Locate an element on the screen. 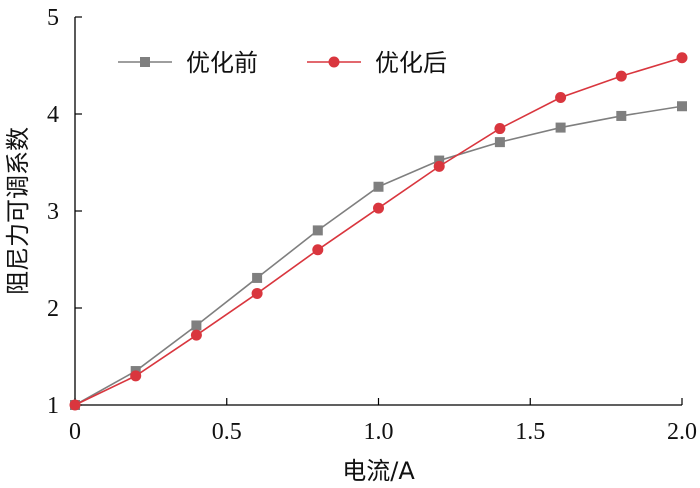 The height and width of the screenshot is (488, 700). x-tick-label: 1.0 is located at coordinates (379, 432).